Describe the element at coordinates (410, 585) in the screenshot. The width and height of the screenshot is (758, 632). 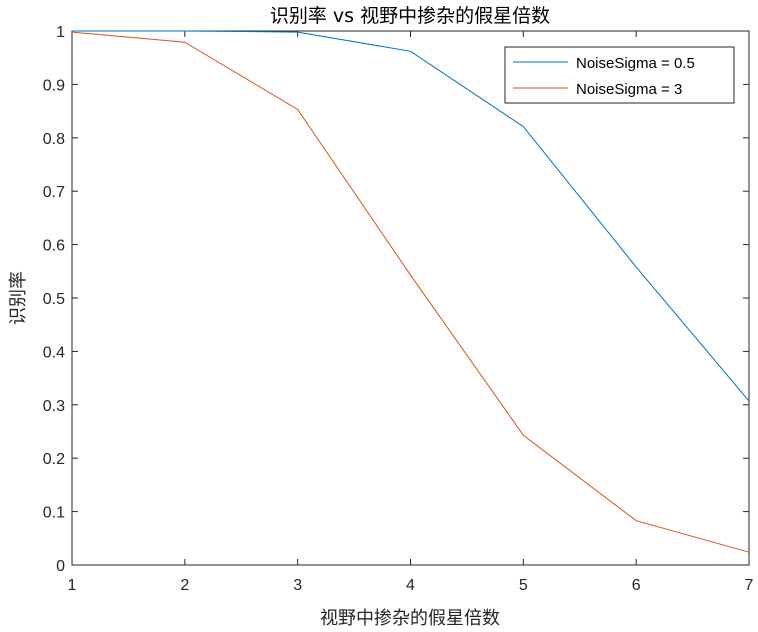
I see `x-tick-label: 4` at that location.